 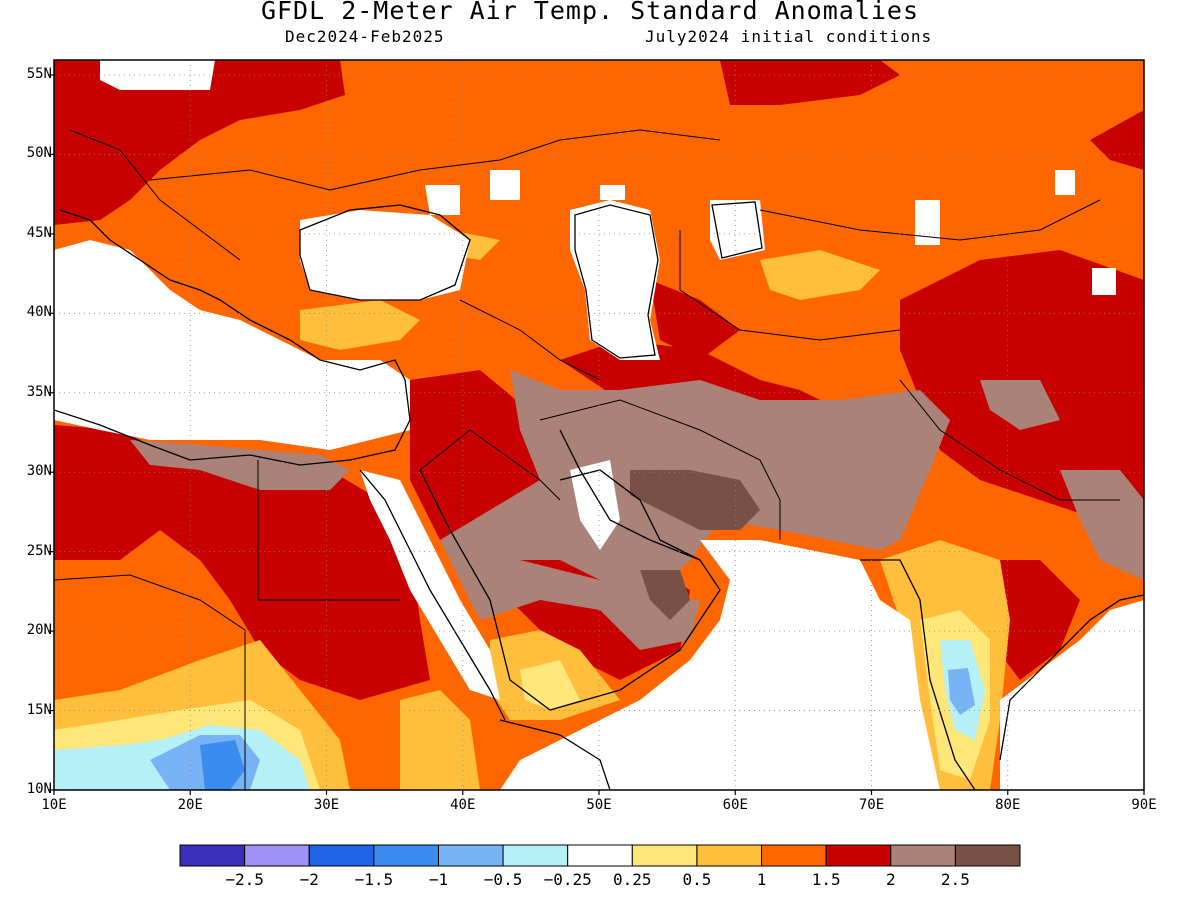 What do you see at coordinates (1117, 140) in the screenshot?
I see `east-strong-region` at bounding box center [1117, 140].